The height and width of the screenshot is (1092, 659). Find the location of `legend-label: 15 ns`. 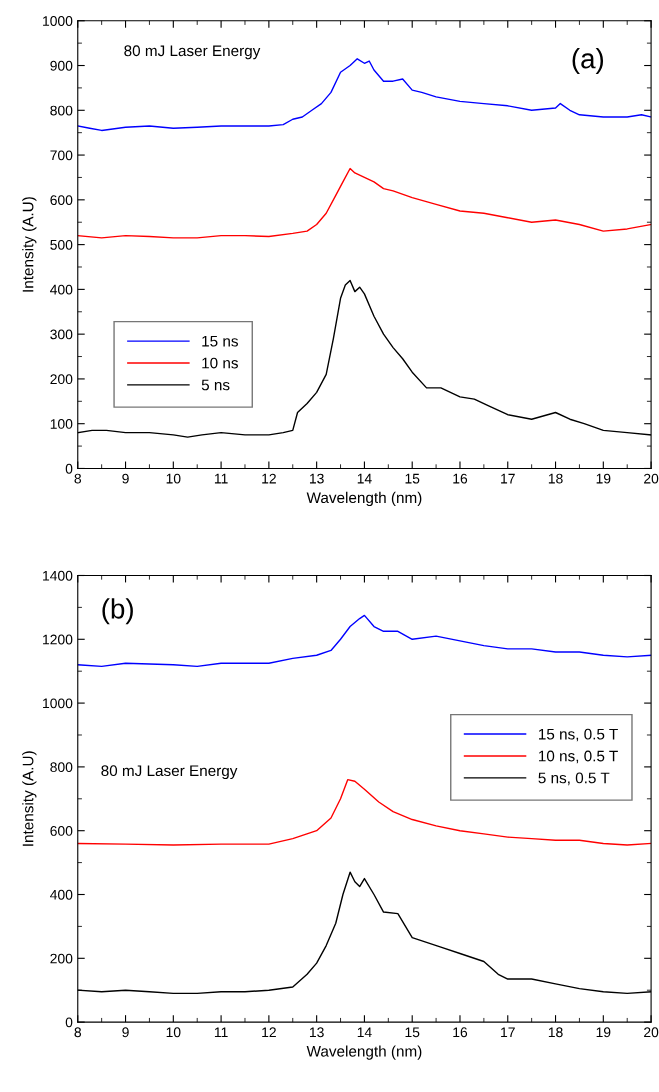

legend-label: 15 ns is located at coordinates (220, 341).